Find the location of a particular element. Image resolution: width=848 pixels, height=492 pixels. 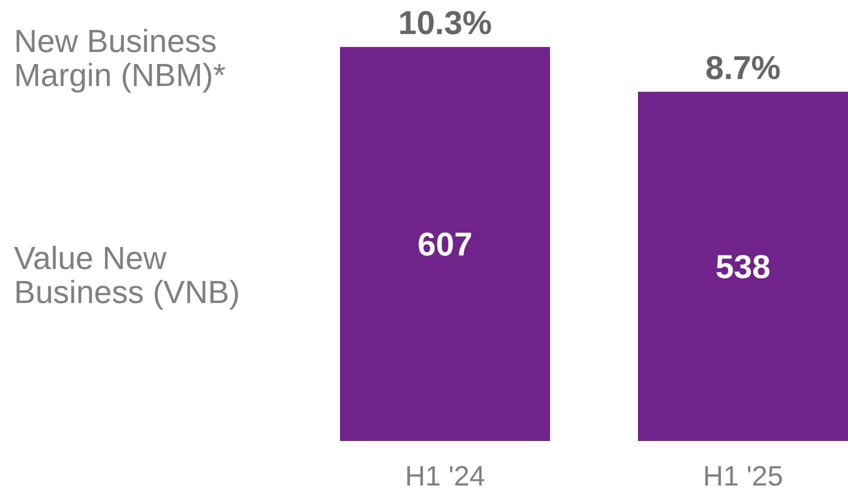

text: New Business Margin (NBM)* is located at coordinates (120, 58).